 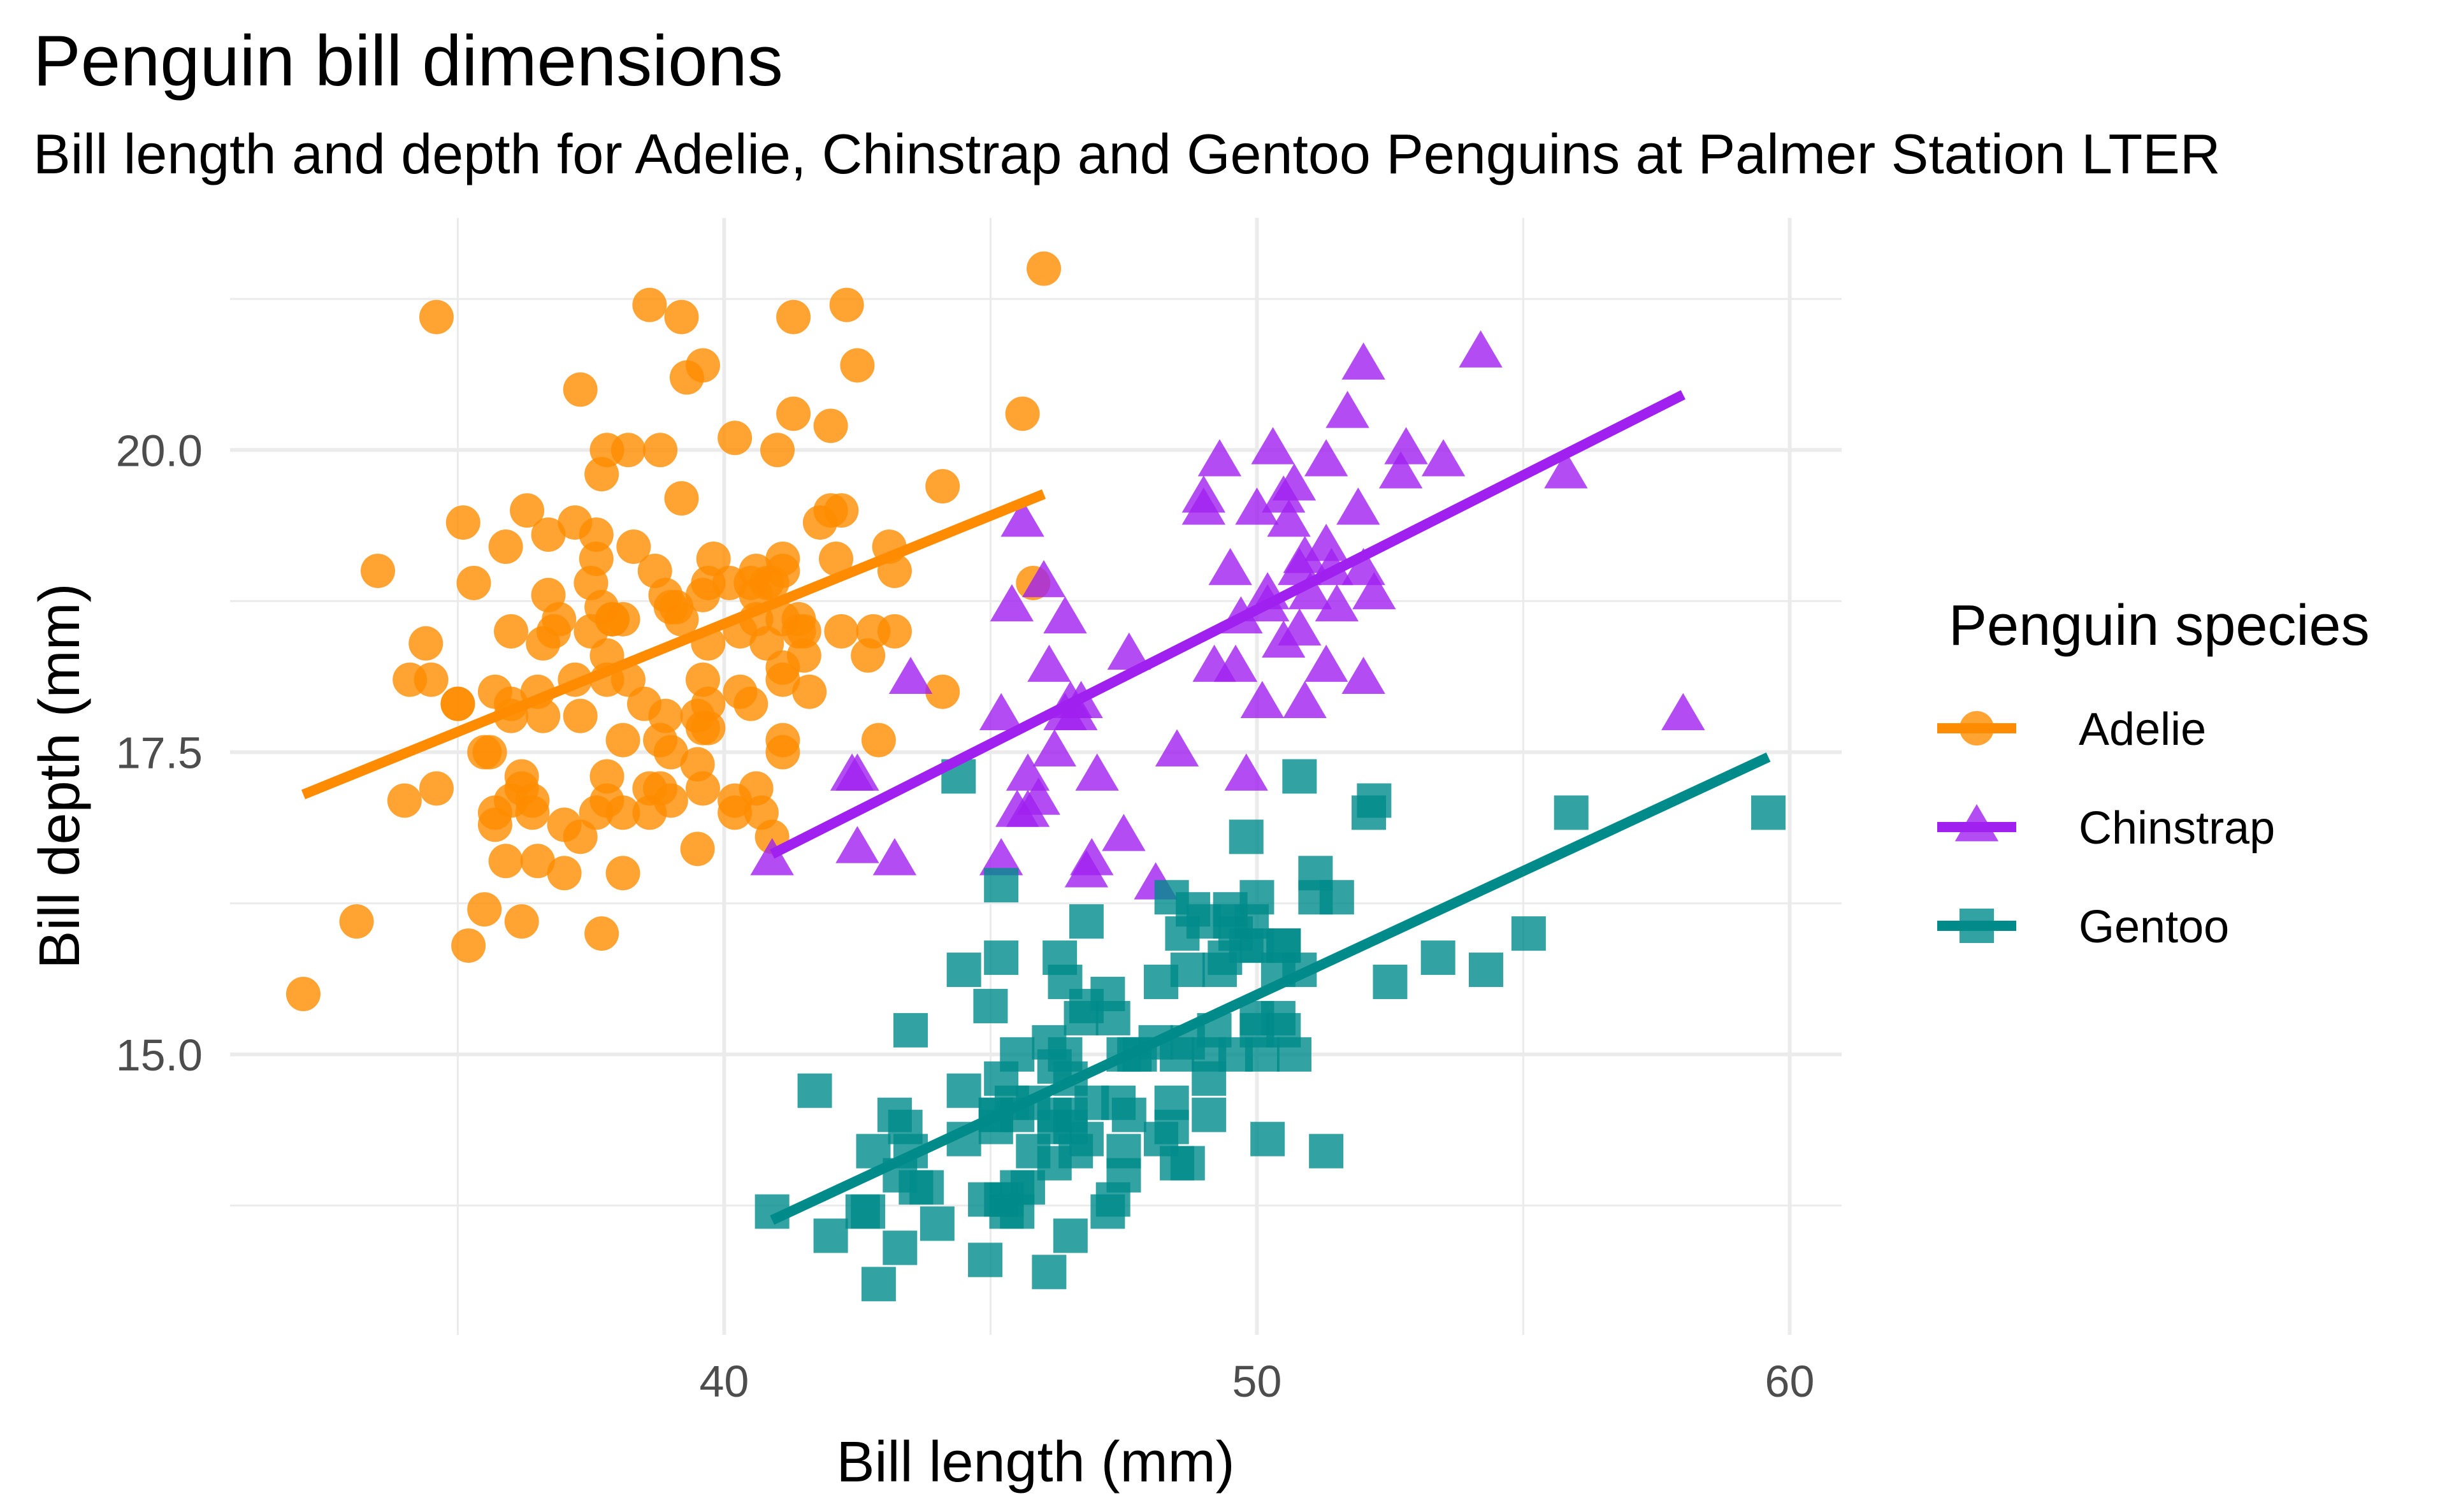 What do you see at coordinates (2159, 626) in the screenshot?
I see `legend-title: Penguin species` at bounding box center [2159, 626].